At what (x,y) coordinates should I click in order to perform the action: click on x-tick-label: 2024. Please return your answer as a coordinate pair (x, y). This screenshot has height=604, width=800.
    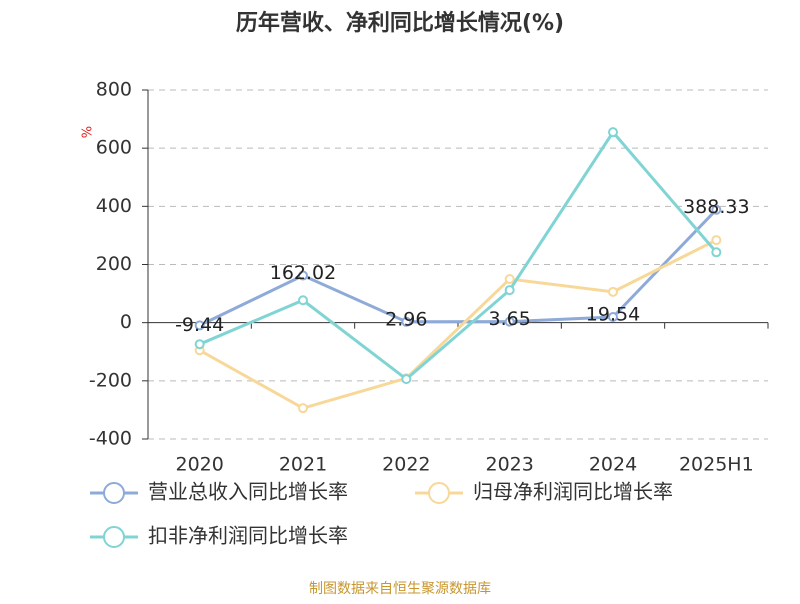
    Looking at the image, I should click on (613, 465).